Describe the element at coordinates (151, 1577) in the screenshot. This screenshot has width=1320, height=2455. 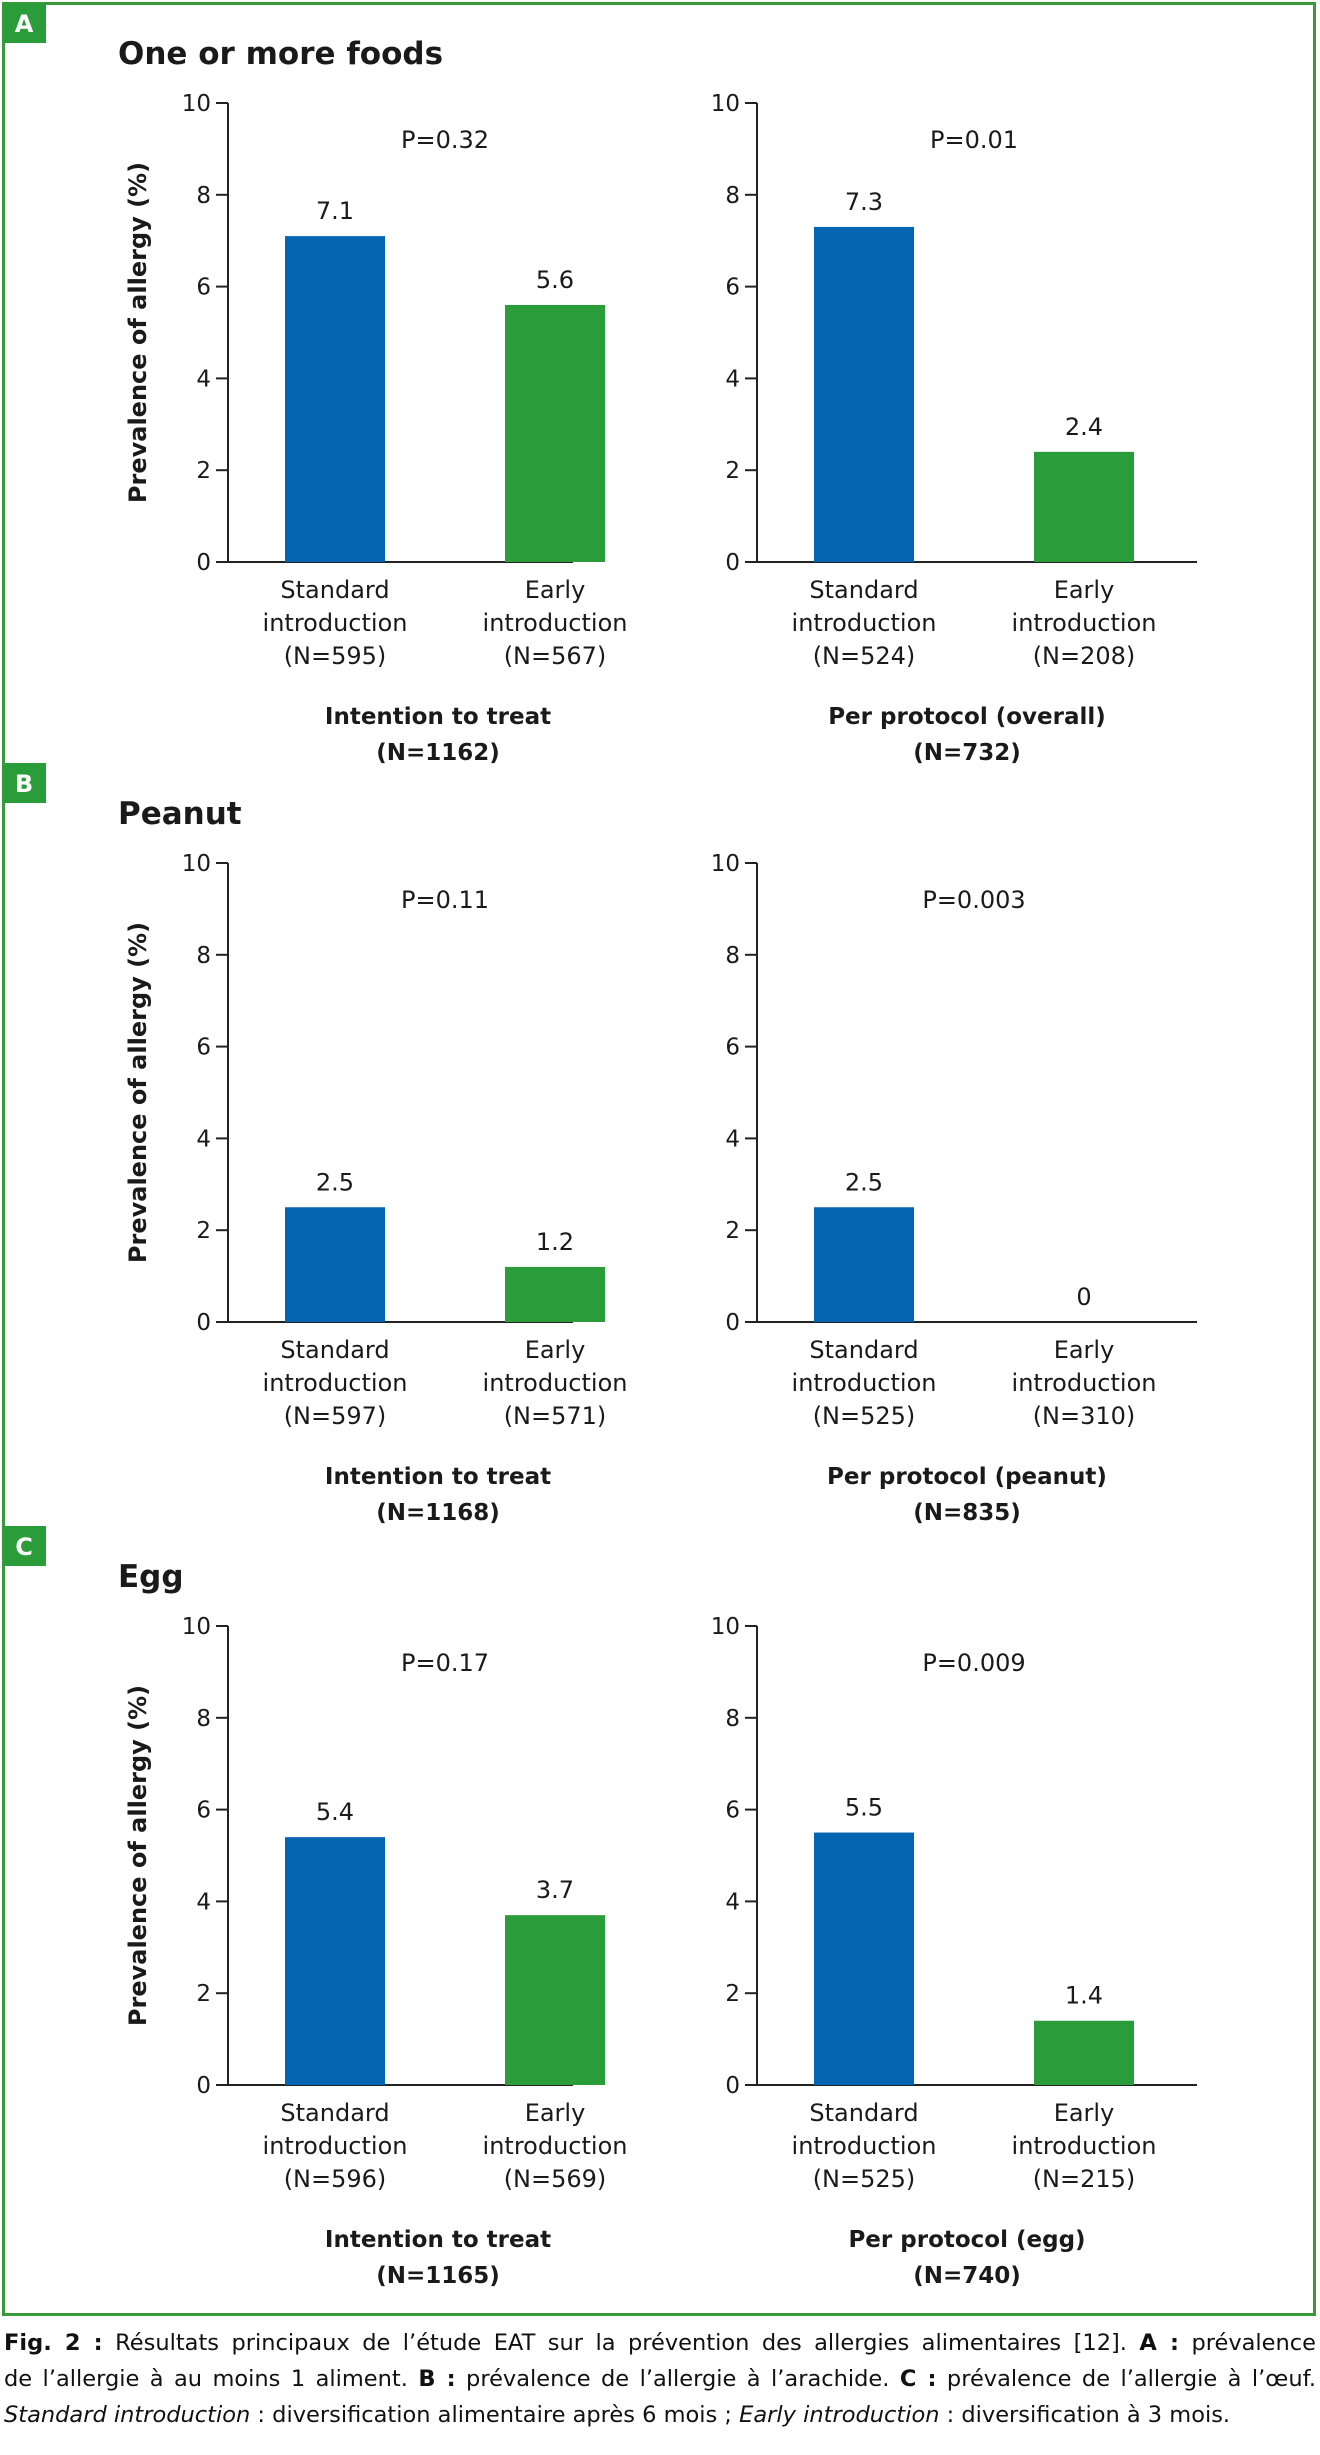
I see `panel-title: Egg` at that location.